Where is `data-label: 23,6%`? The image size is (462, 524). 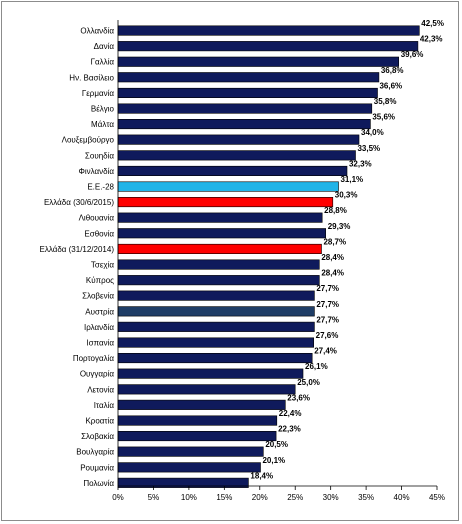
data-label: 23,6% is located at coordinates (298, 397).